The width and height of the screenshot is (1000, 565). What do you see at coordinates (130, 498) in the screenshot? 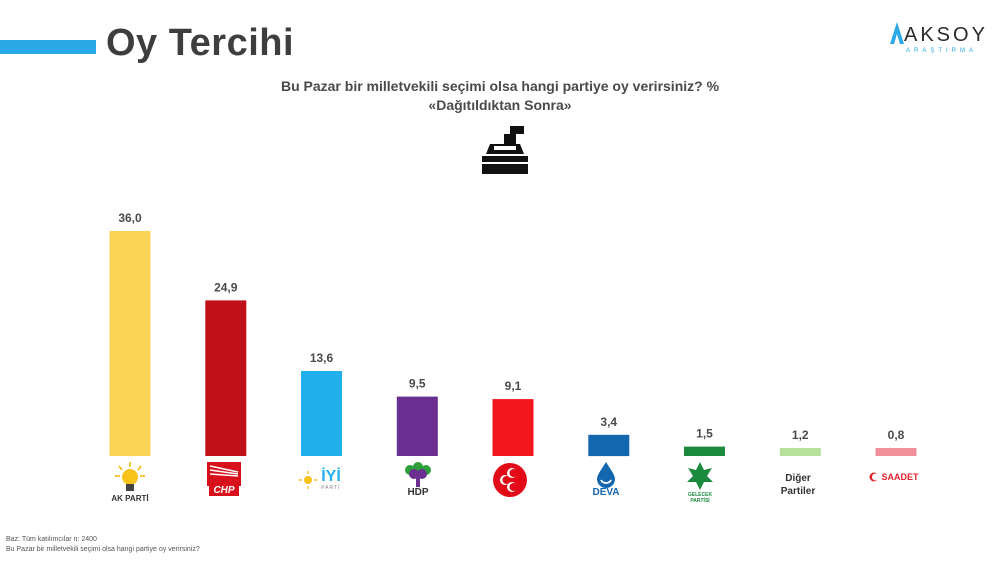
I see `akp-label: AK PARTİ` at bounding box center [130, 498].